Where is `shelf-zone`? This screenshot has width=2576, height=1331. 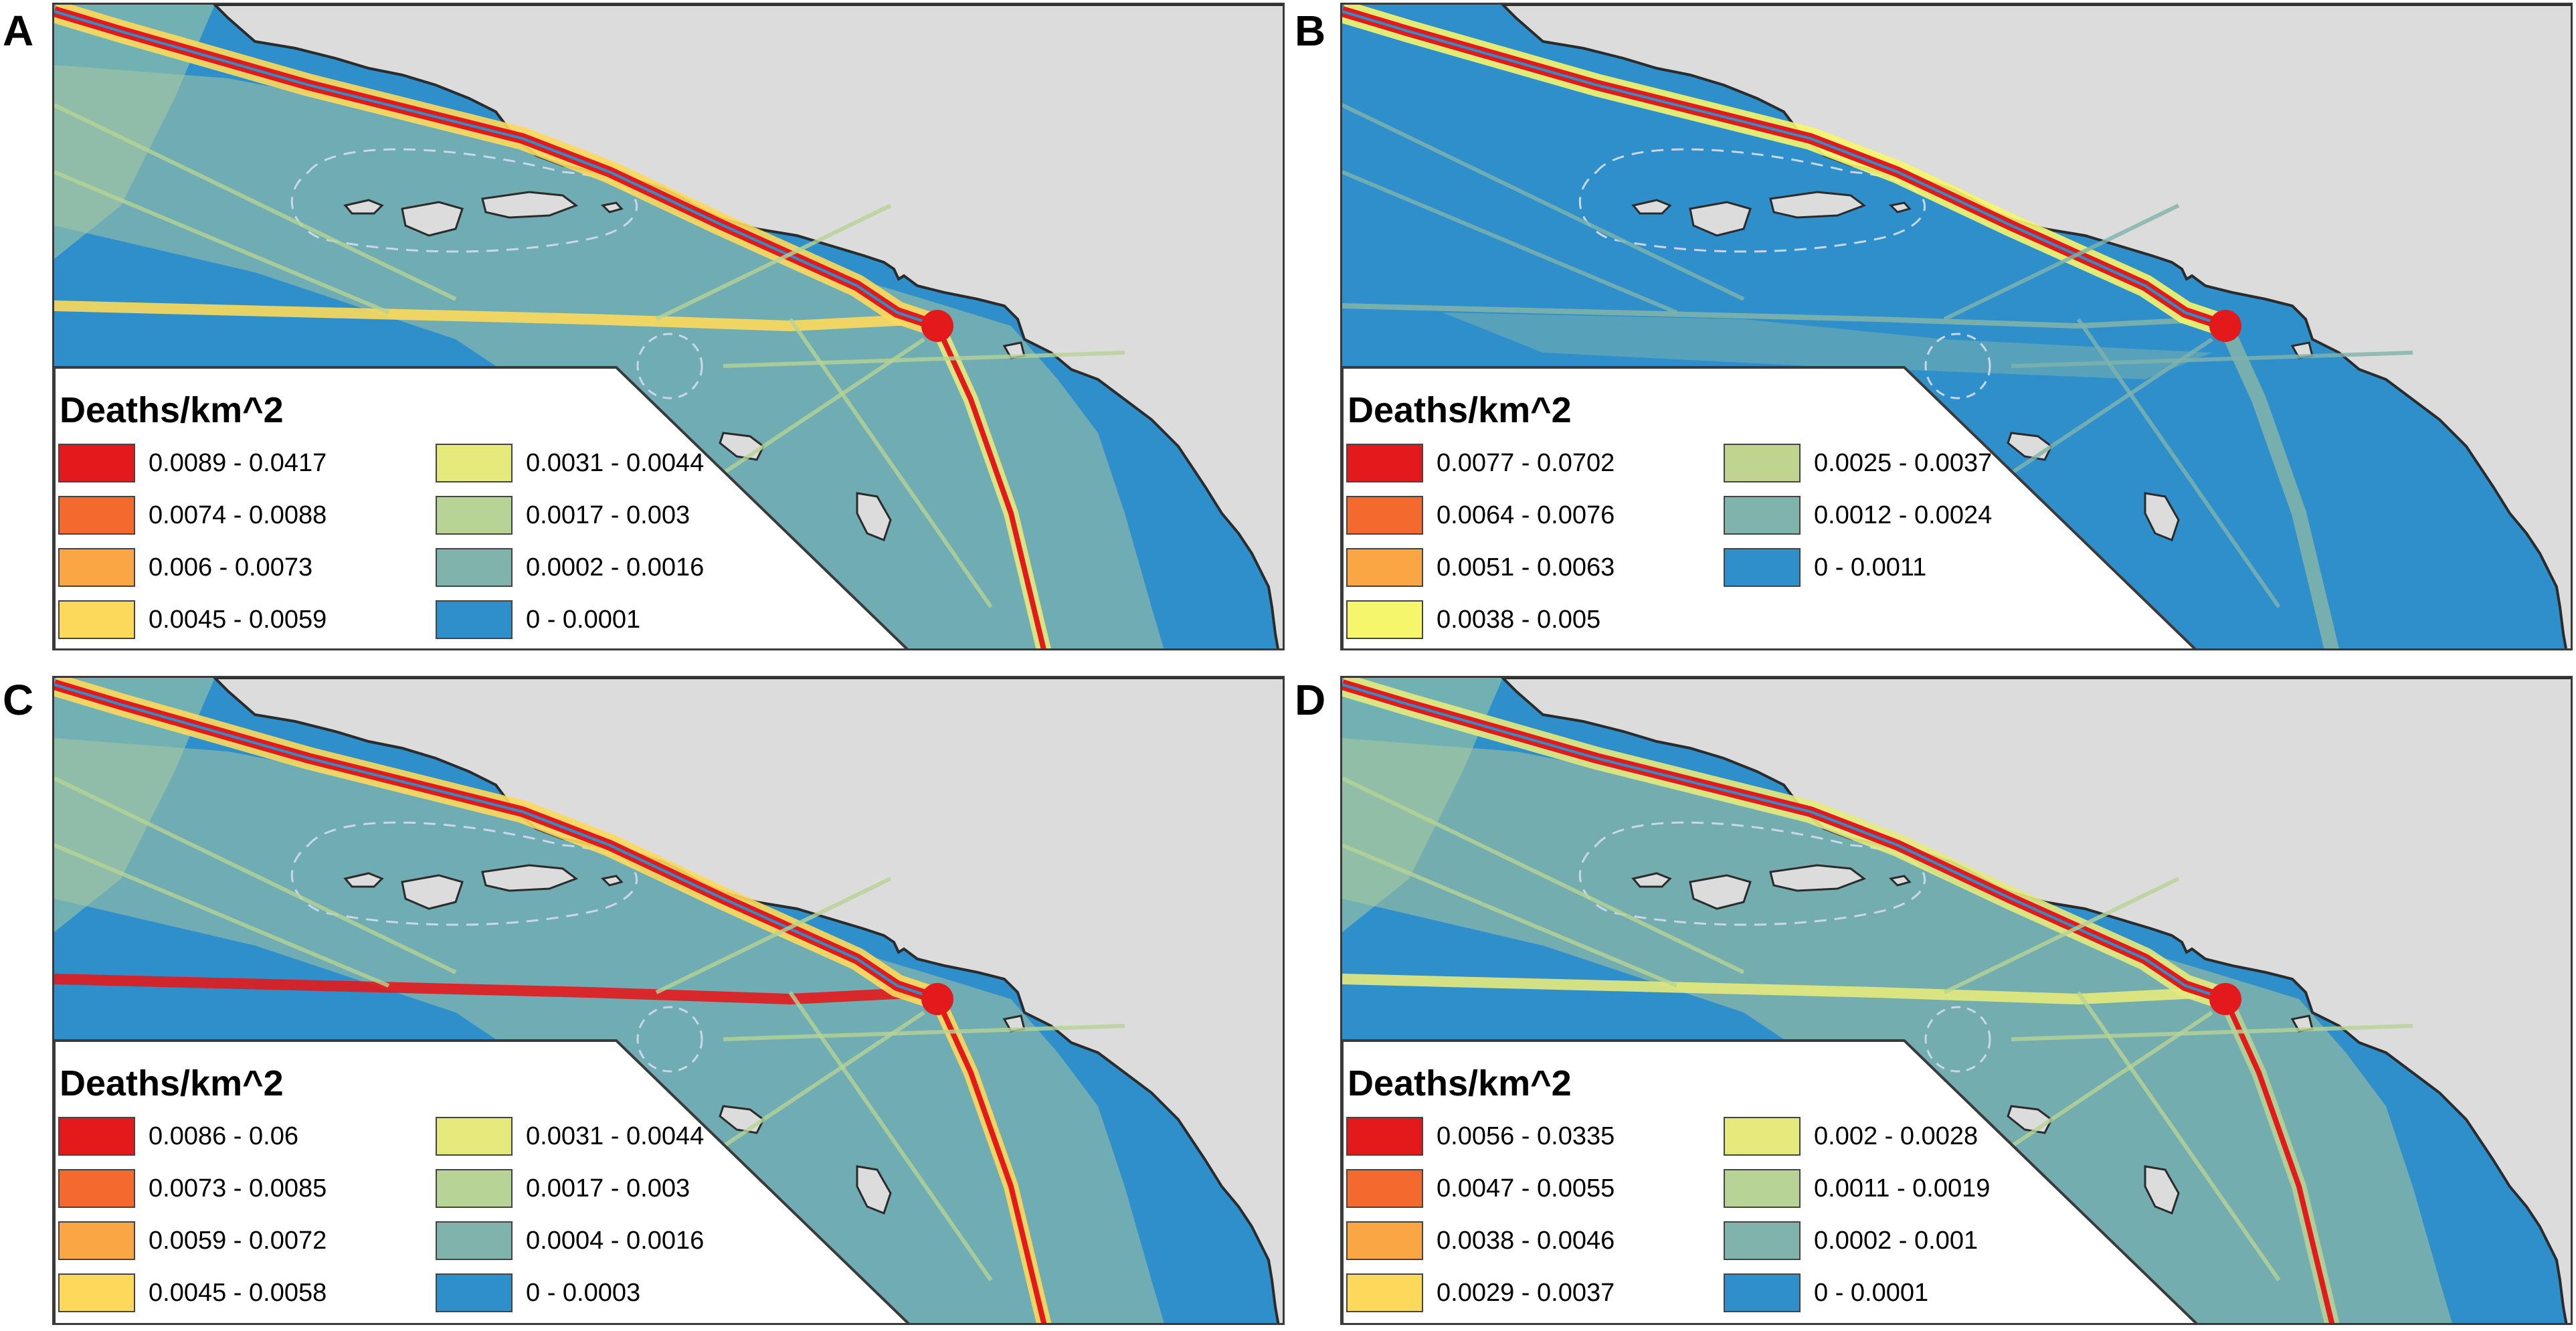
shelf-zone is located at coordinates (1828, 346).